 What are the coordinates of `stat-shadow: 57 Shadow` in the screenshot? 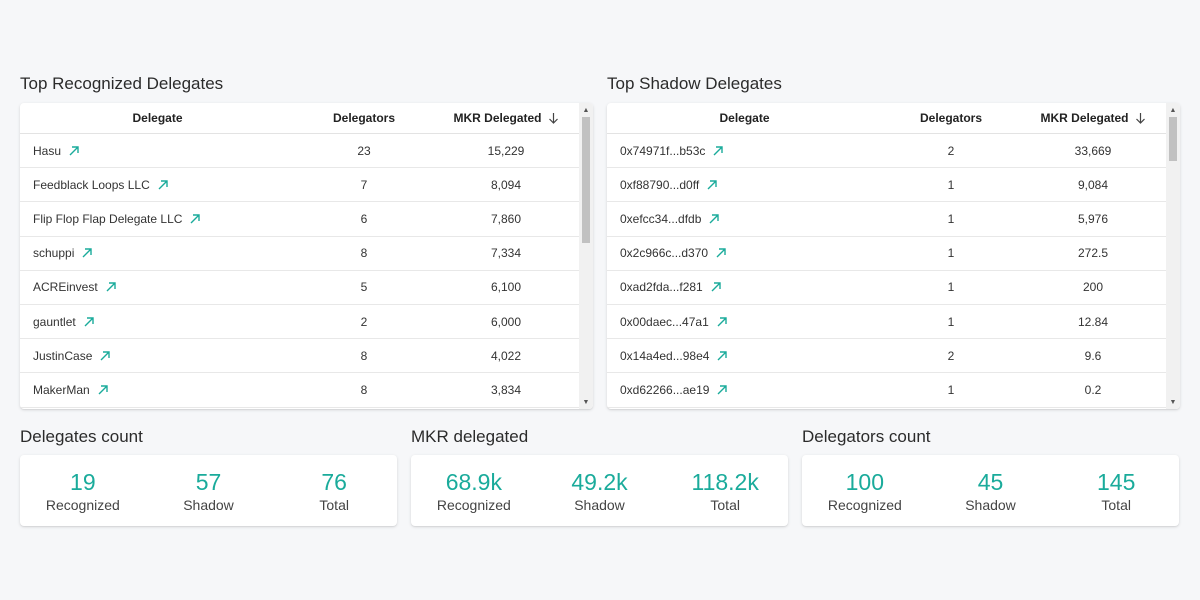 It's located at (209, 490).